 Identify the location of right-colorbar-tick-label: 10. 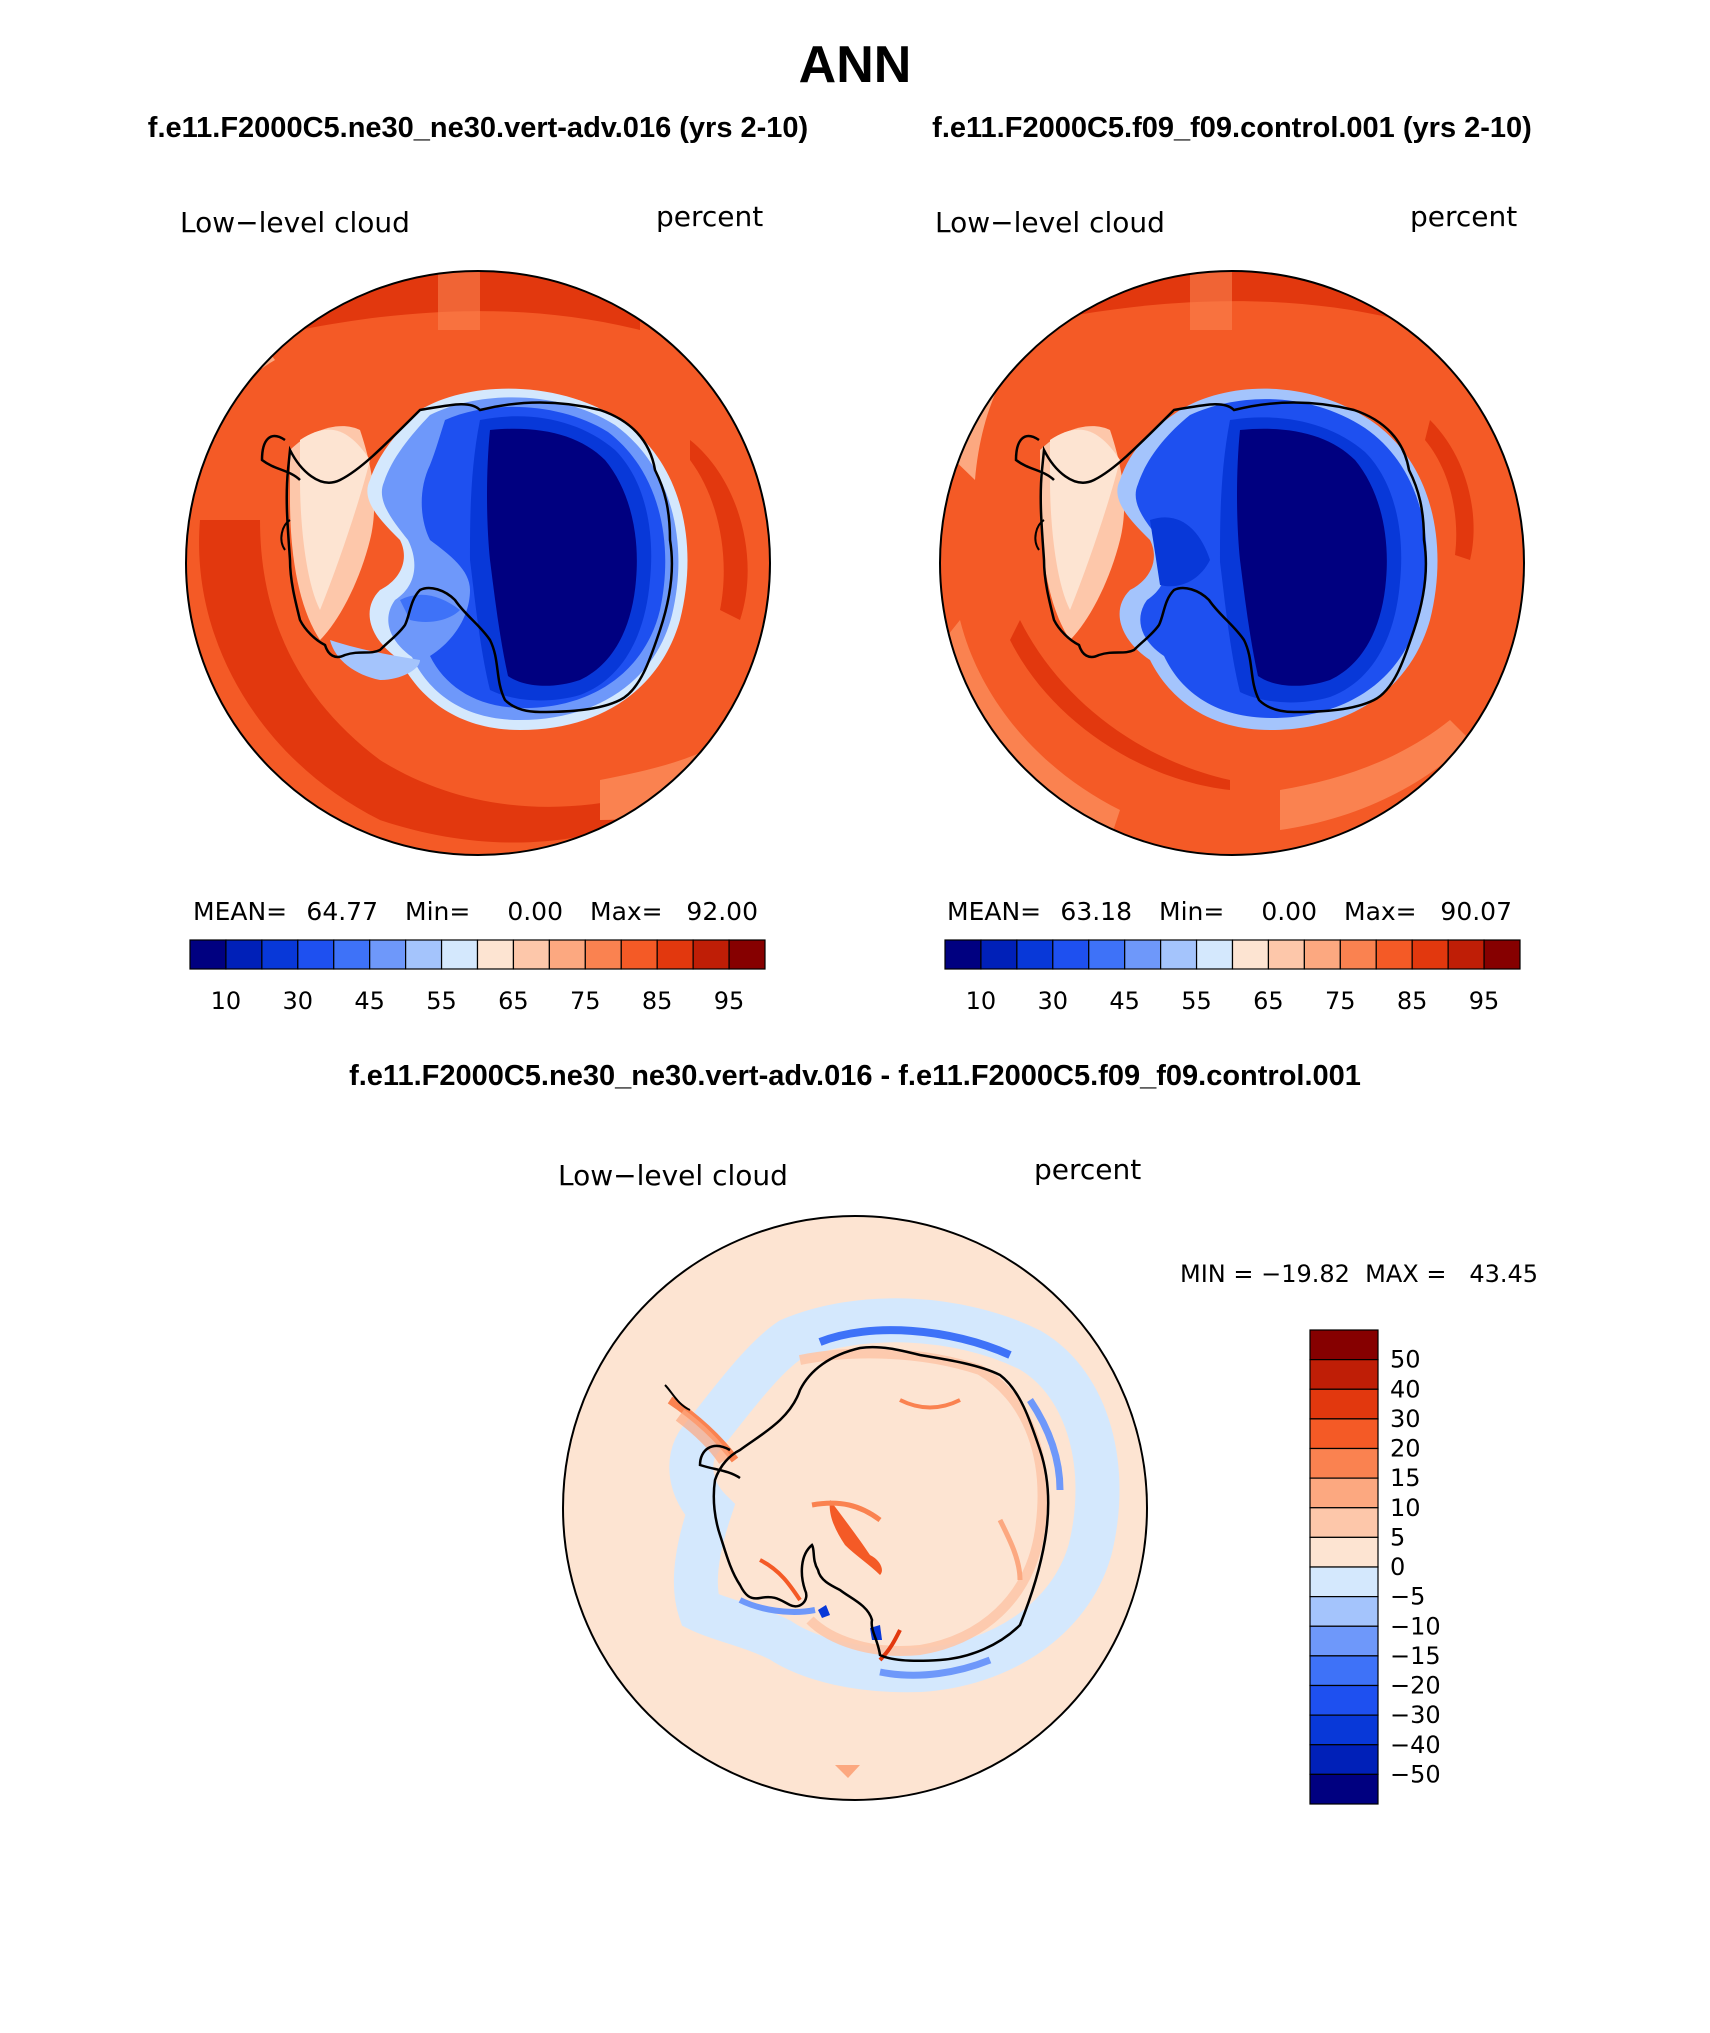
(981, 1001).